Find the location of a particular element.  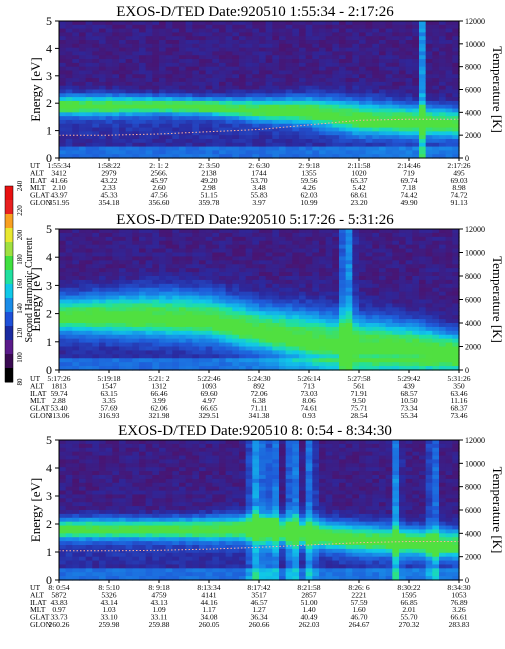

orbit-value-glon: 313.06 is located at coordinates (59, 415).